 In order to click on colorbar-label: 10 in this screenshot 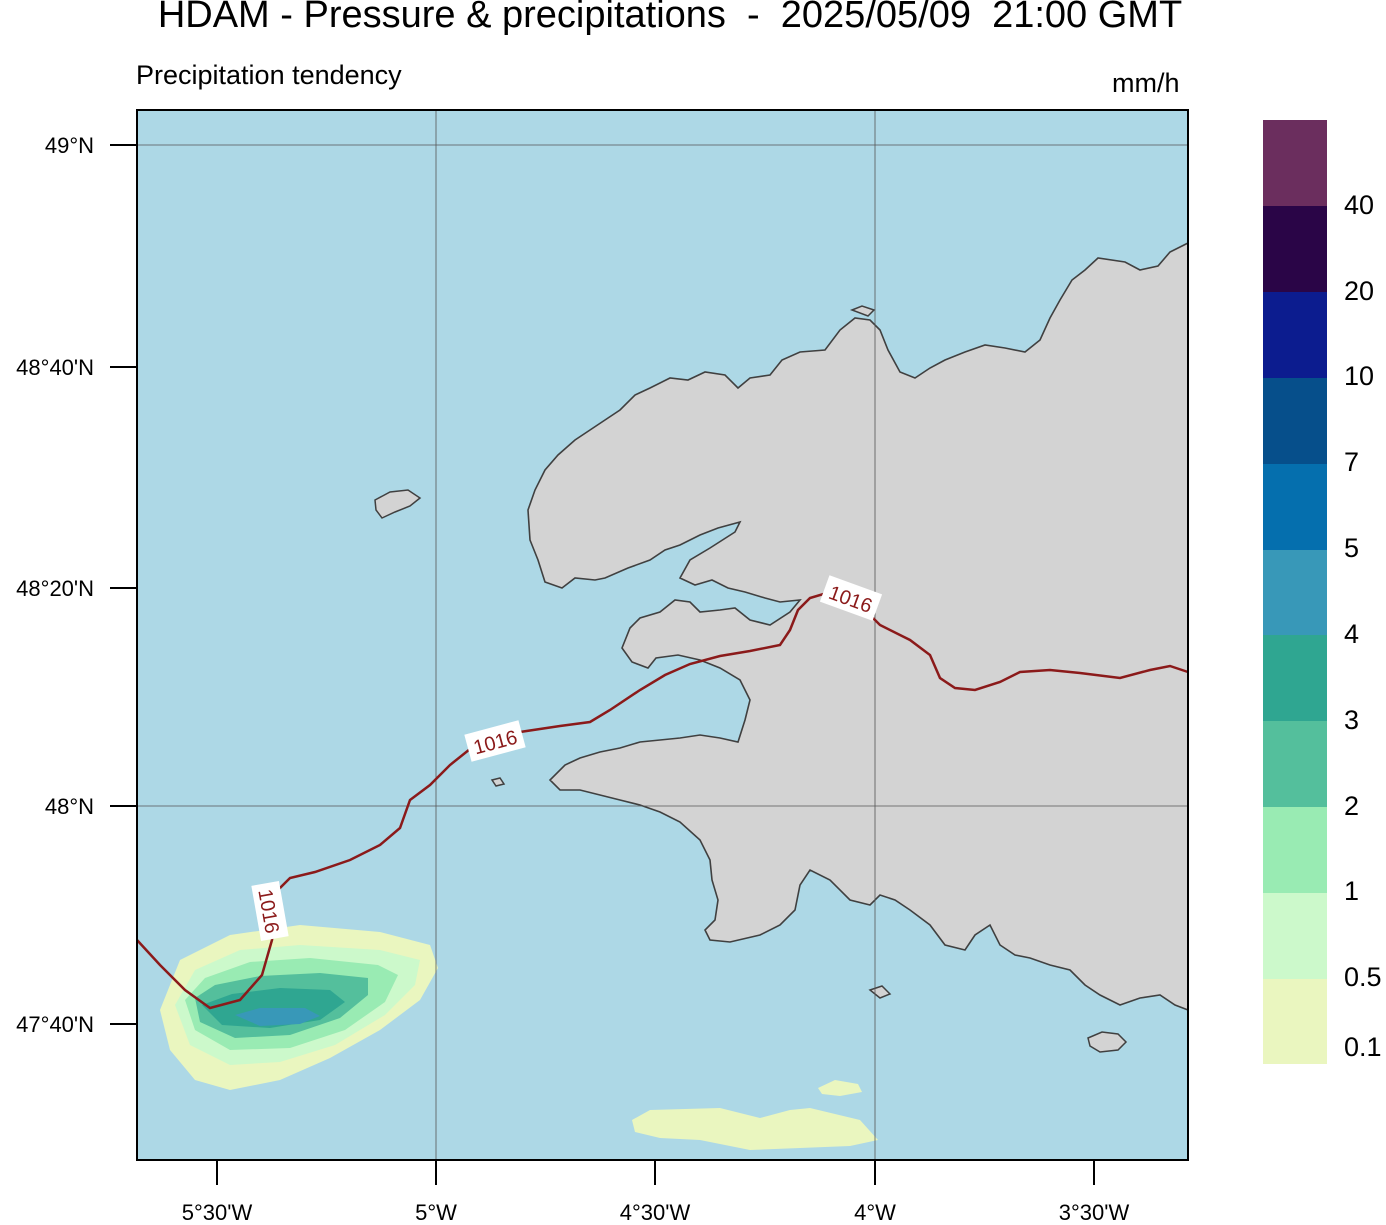, I will do `click(1359, 376)`.